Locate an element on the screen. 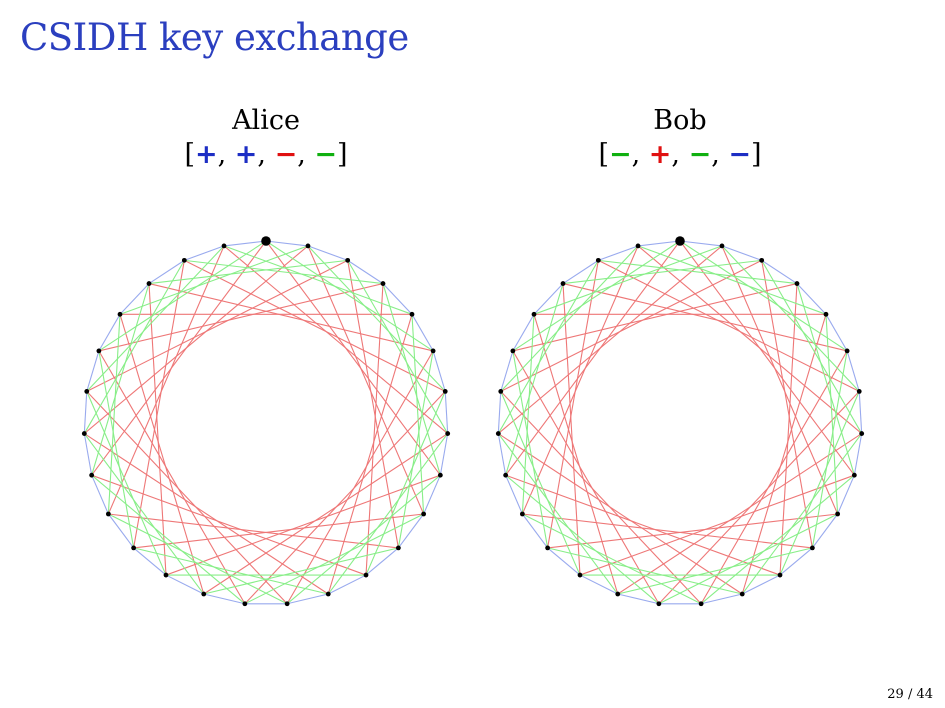  alice-start-node is located at coordinates (266, 241).